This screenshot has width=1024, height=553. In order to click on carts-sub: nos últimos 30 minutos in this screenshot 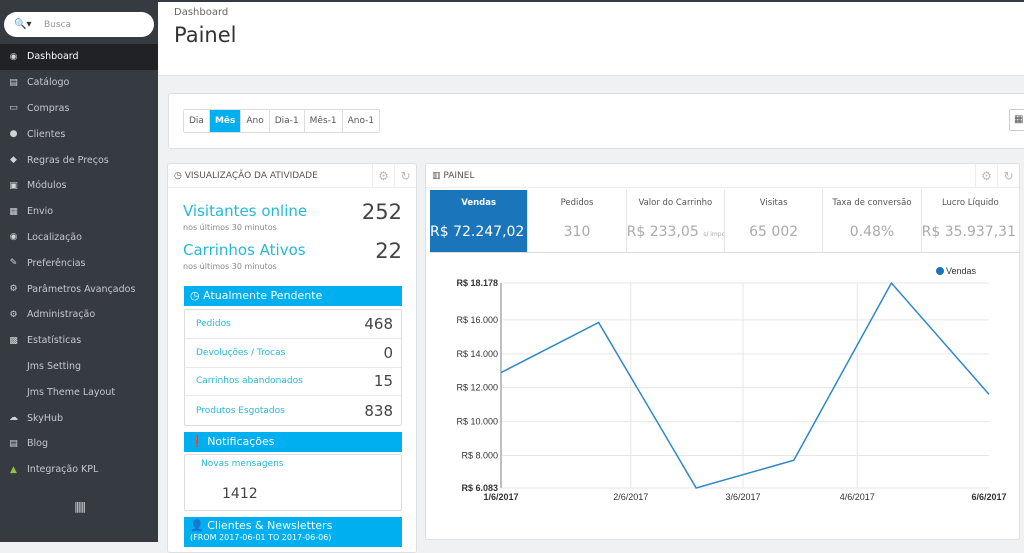, I will do `click(230, 266)`.